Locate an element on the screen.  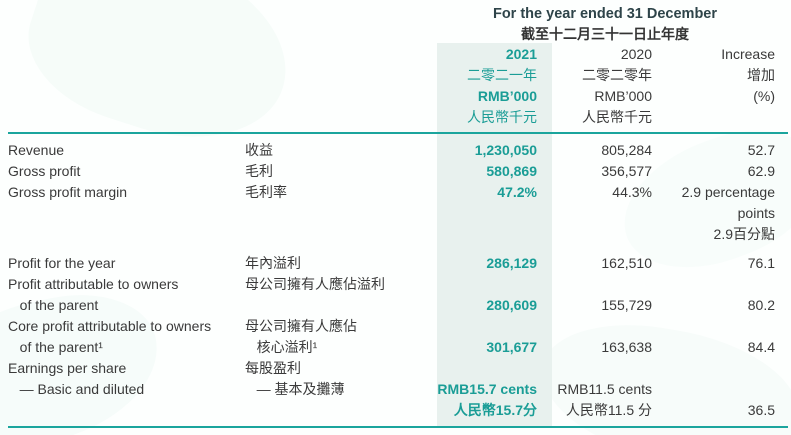
cell-inc: 62.9 is located at coordinates (724, 171).